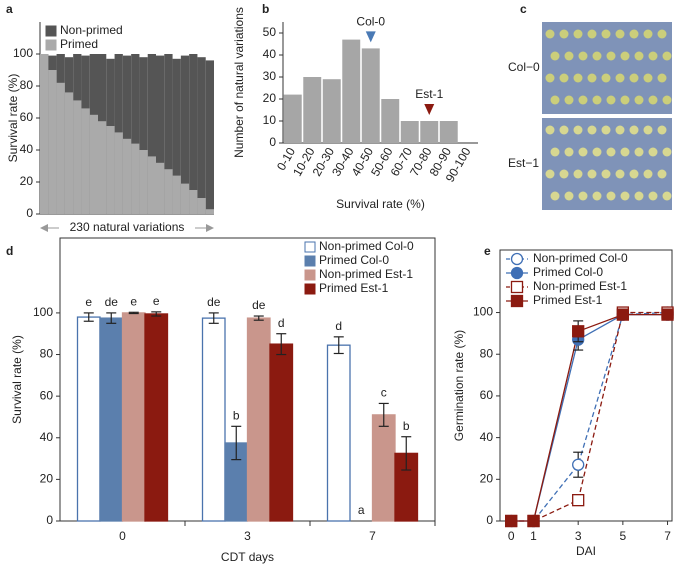 This screenshot has width=675, height=573. What do you see at coordinates (524, 67) in the screenshot?
I see `photo-label: Col−0` at bounding box center [524, 67].